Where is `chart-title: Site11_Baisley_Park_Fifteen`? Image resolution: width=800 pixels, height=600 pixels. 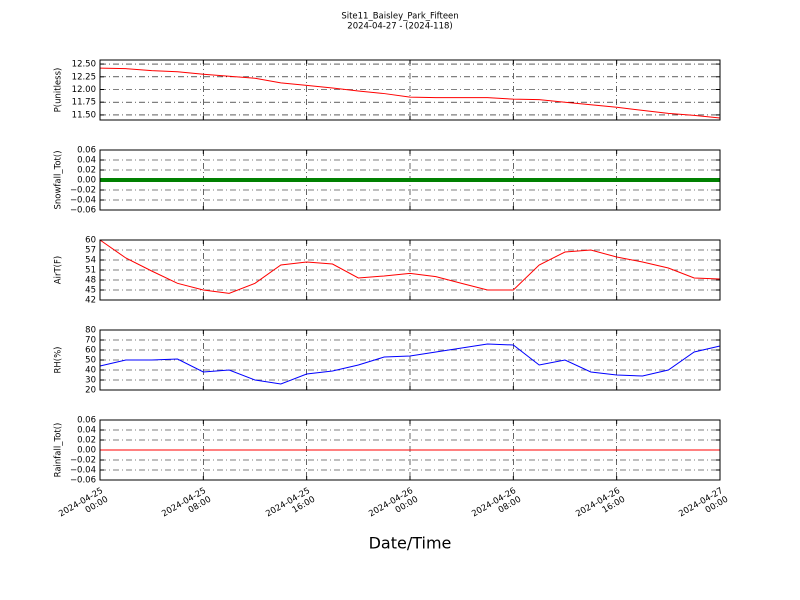 chart-title: Site11_Baisley_Park_Fifteen is located at coordinates (399, 17).